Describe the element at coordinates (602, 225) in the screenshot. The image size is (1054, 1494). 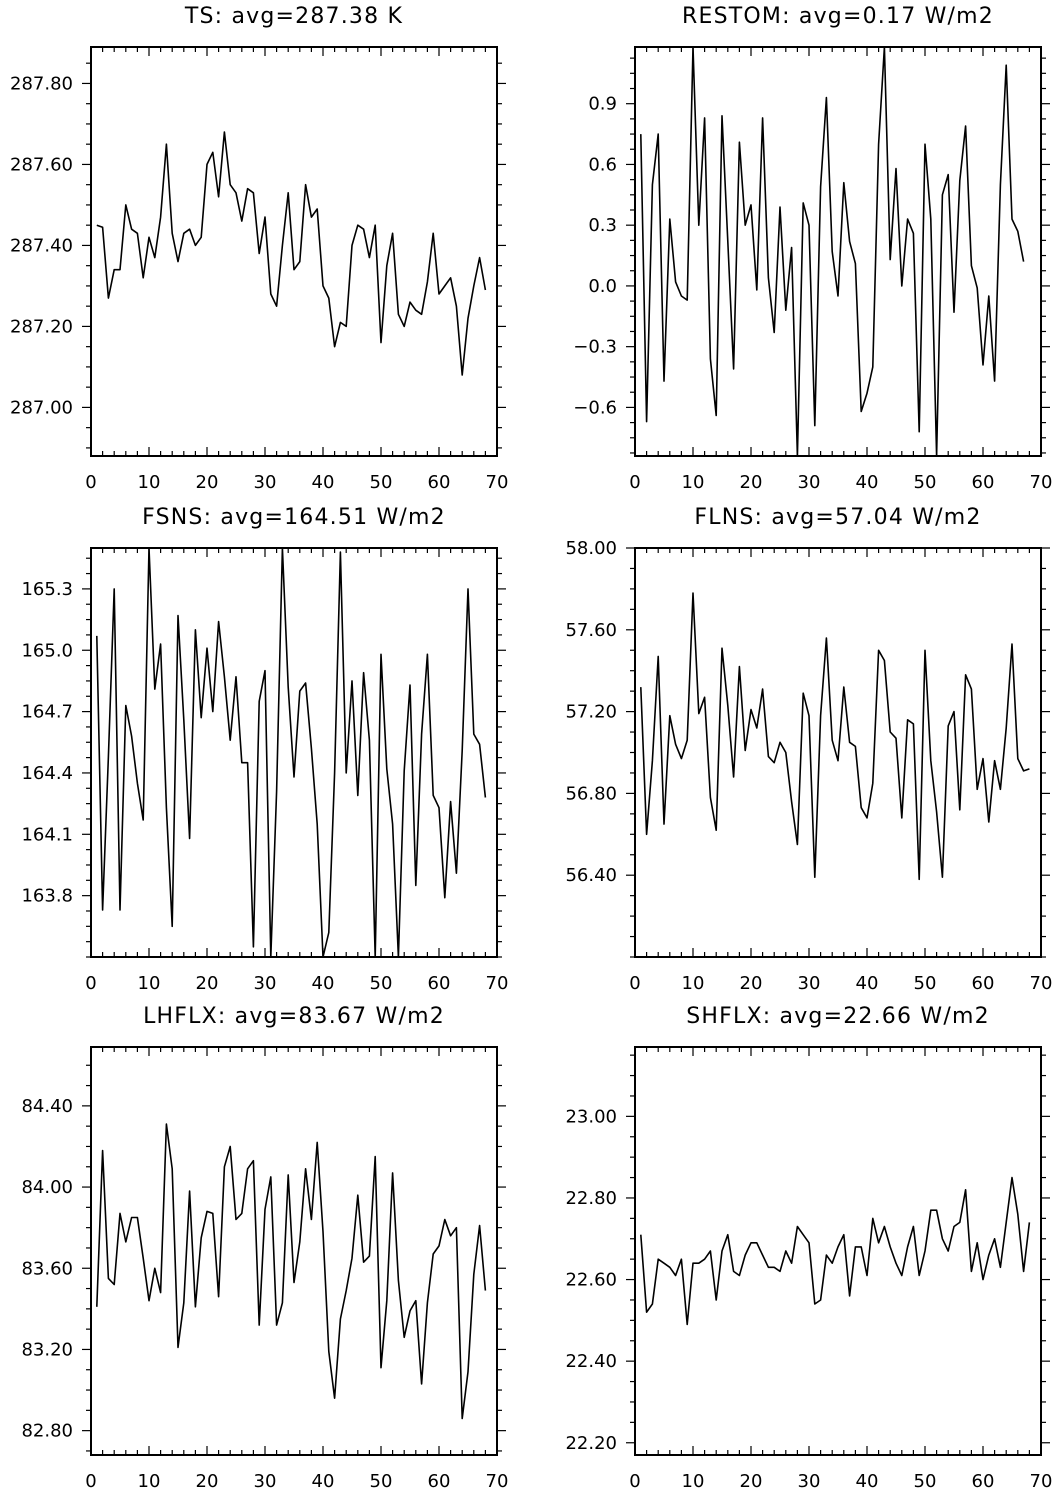
I see `restom-ytick-label: 0.3` at that location.